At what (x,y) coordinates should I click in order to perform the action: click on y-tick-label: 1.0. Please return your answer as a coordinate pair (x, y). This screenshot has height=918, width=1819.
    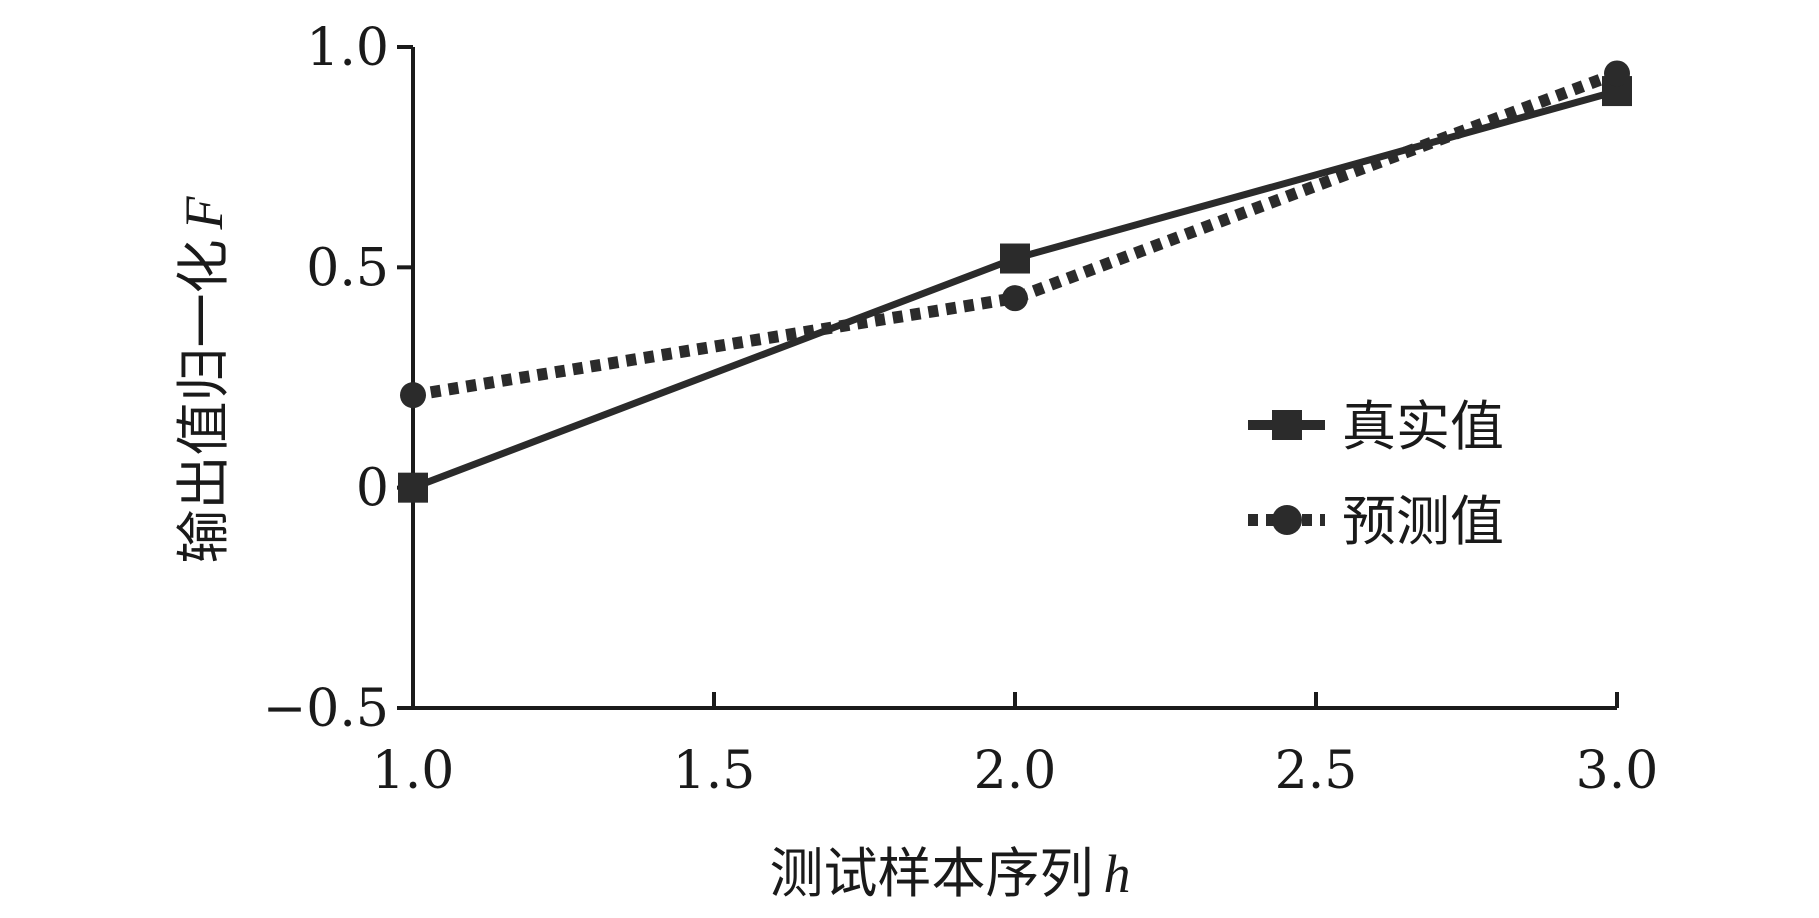
    Looking at the image, I should click on (347, 48).